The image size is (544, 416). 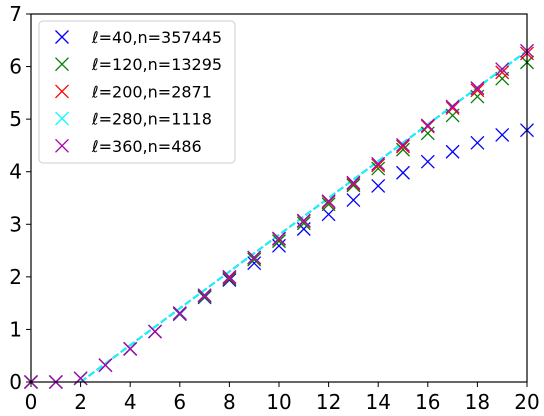 What do you see at coordinates (526, 402) in the screenshot?
I see `x-tick-label: 20` at bounding box center [526, 402].